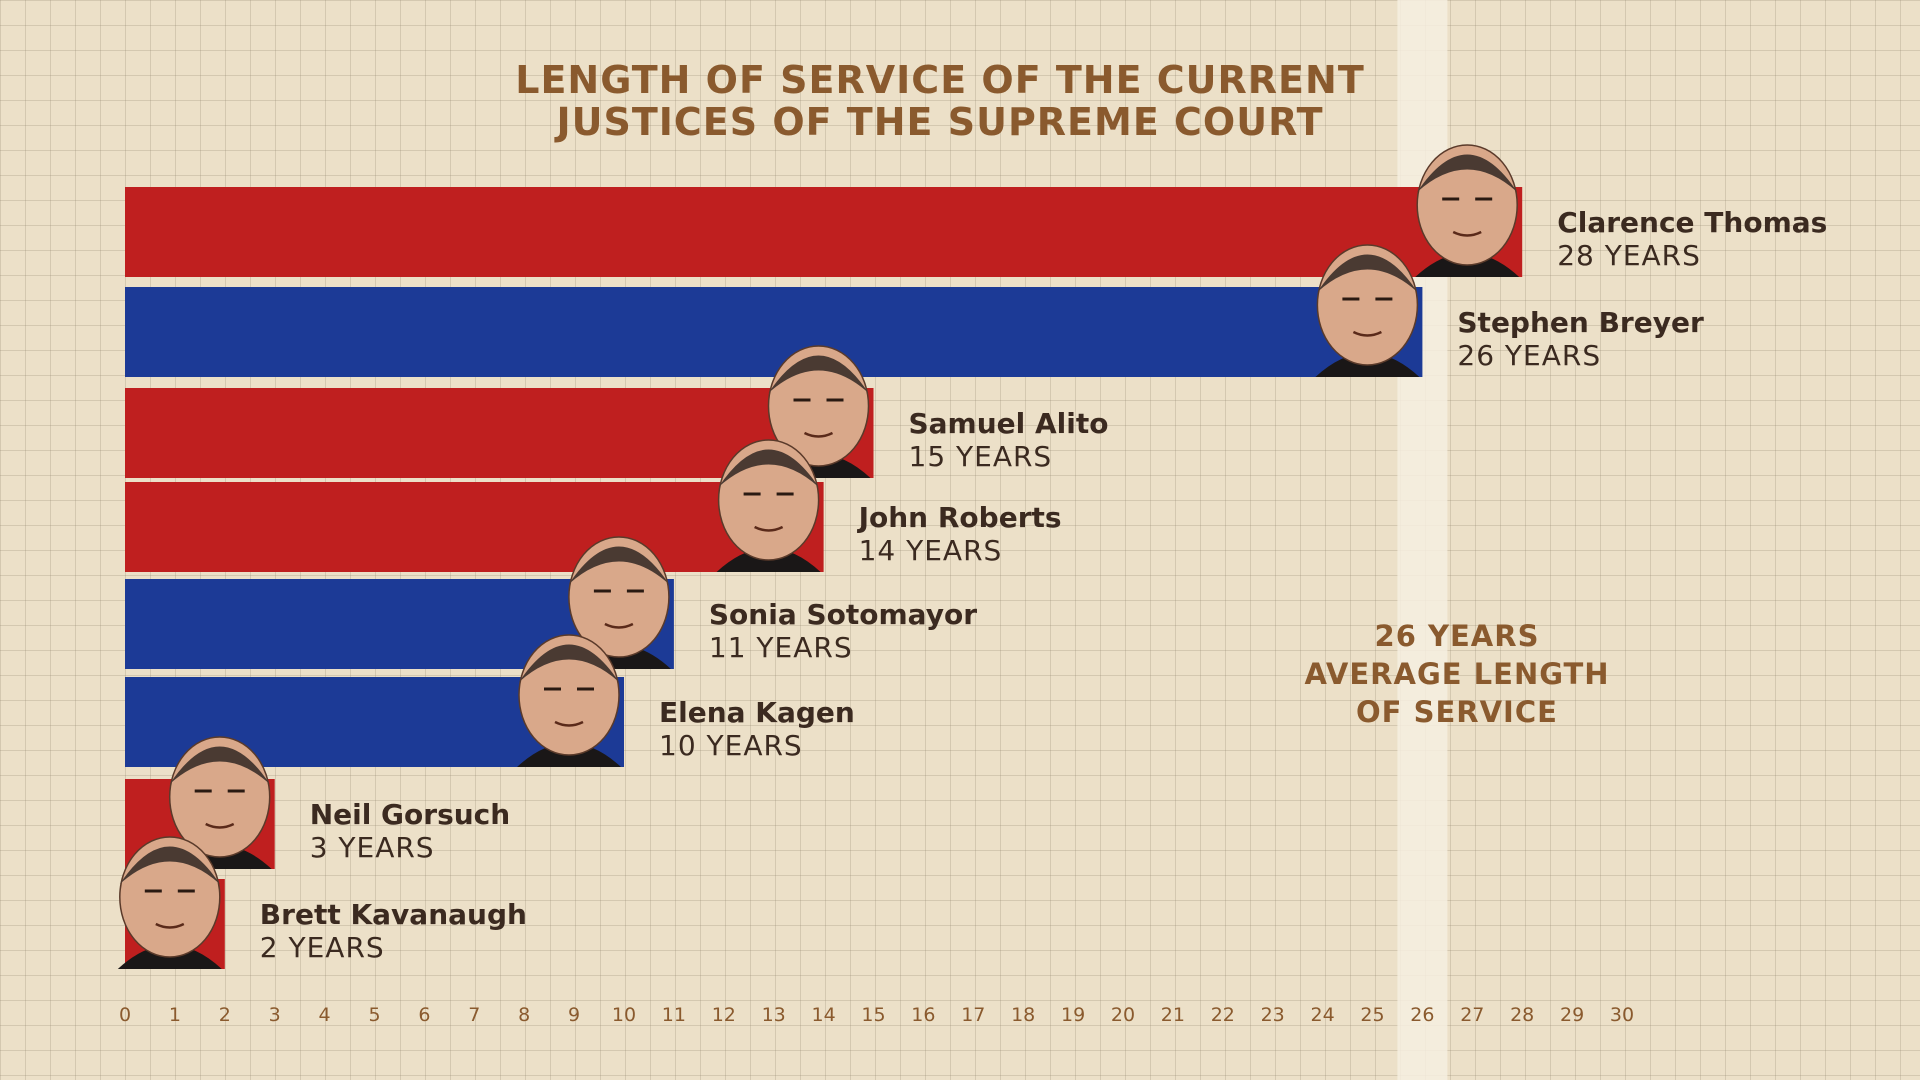 This screenshot has width=1920, height=1080. Describe the element at coordinates (175, 1015) in the screenshot. I see `x-tick-label-1: 1` at that location.